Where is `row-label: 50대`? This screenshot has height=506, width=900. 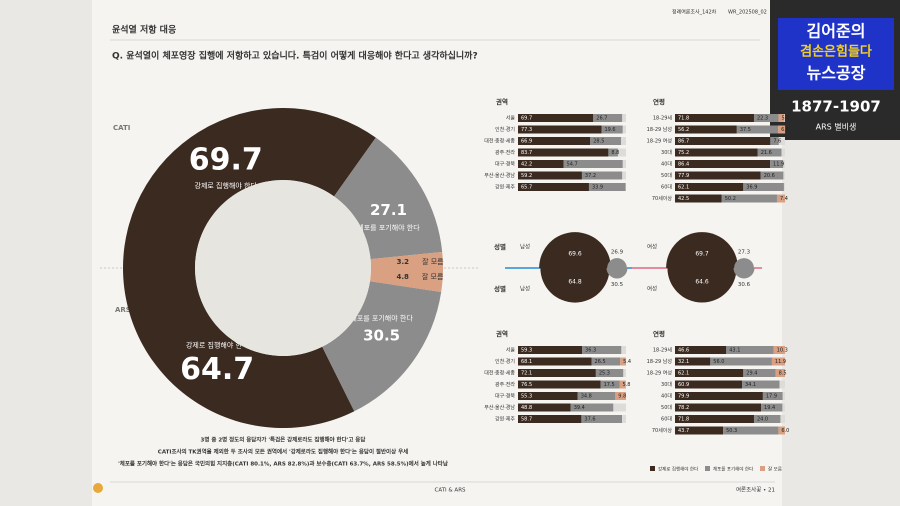
row-label: 50대 is located at coordinates (666, 407).